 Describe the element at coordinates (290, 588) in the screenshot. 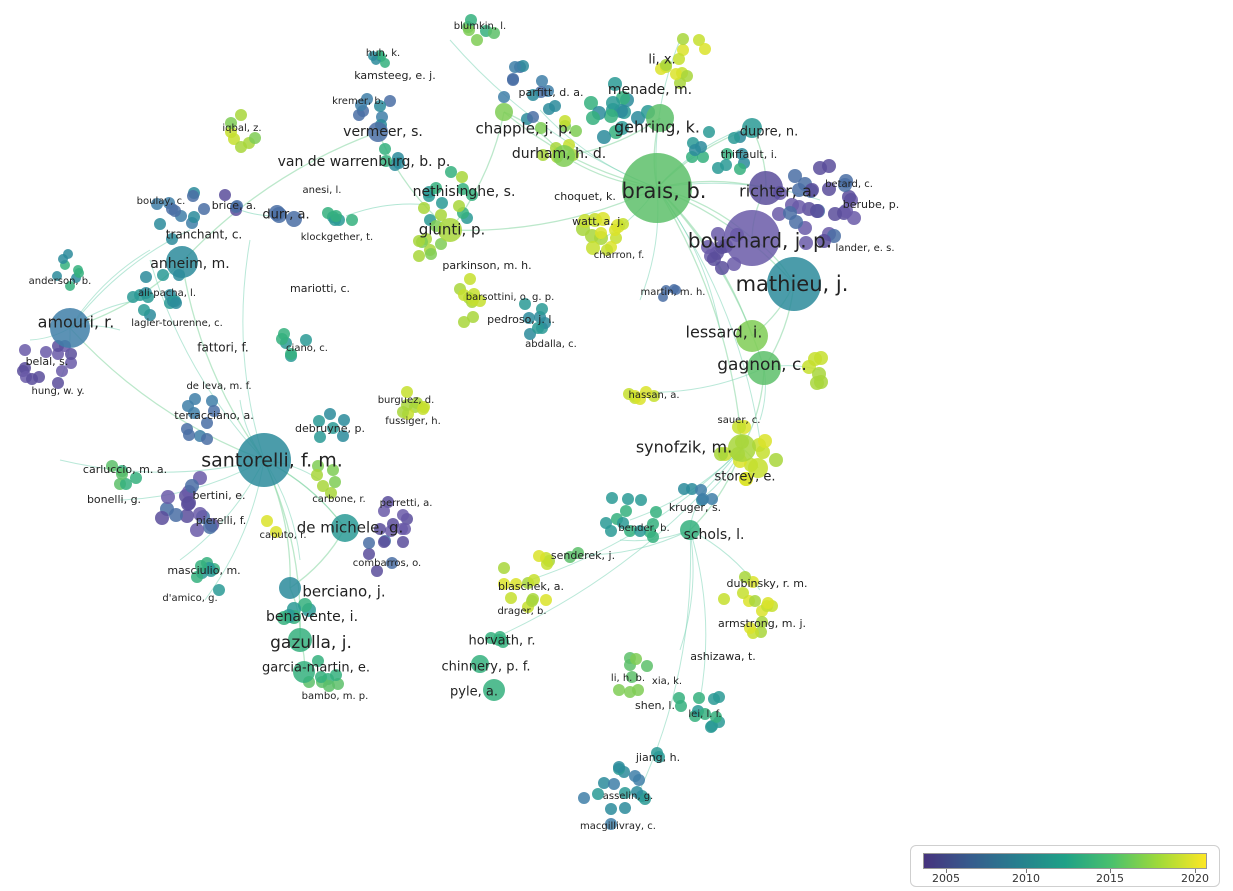

I see `author-node-berciano` at that location.